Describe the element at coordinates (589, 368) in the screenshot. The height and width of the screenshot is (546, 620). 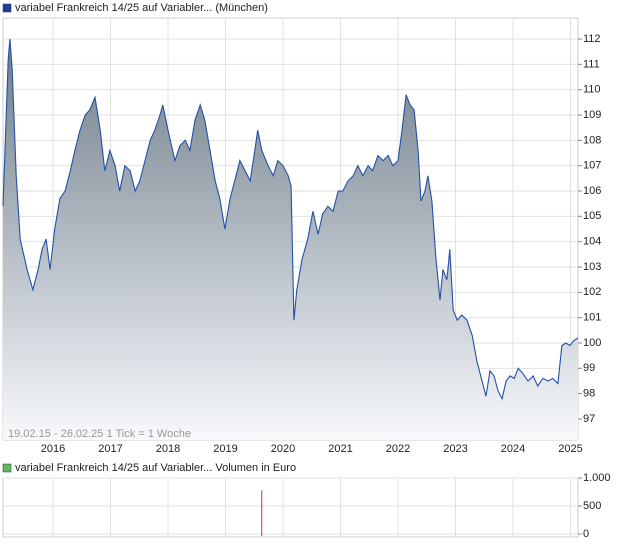
I see `y-tick-label: 99` at that location.